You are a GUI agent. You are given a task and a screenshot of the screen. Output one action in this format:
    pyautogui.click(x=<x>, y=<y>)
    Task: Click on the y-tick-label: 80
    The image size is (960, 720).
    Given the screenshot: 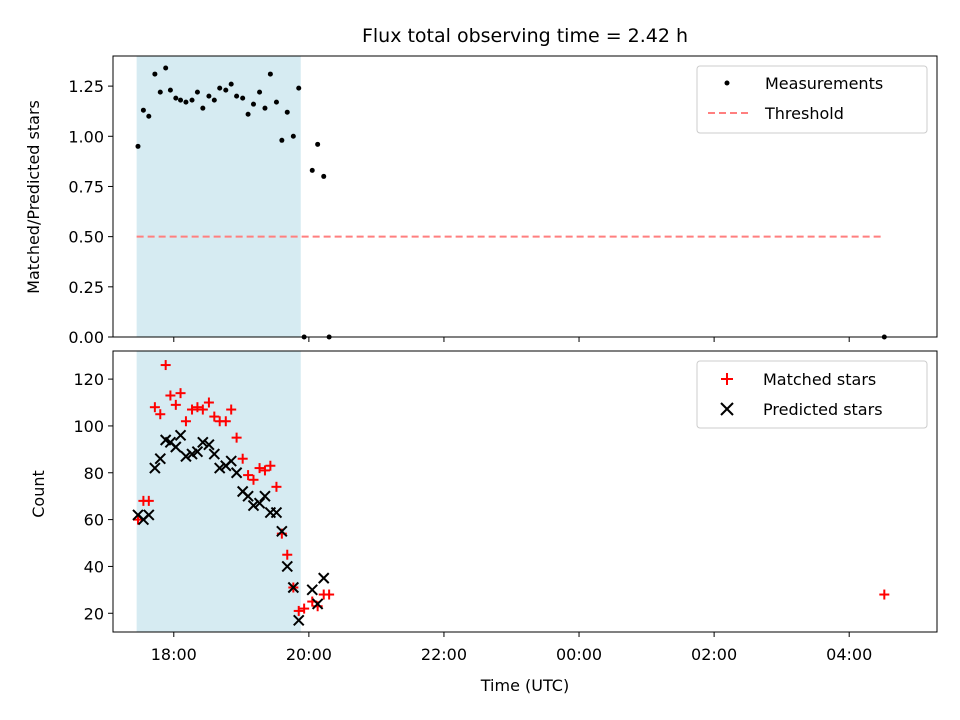 What is the action you would take?
    pyautogui.click(x=94, y=473)
    